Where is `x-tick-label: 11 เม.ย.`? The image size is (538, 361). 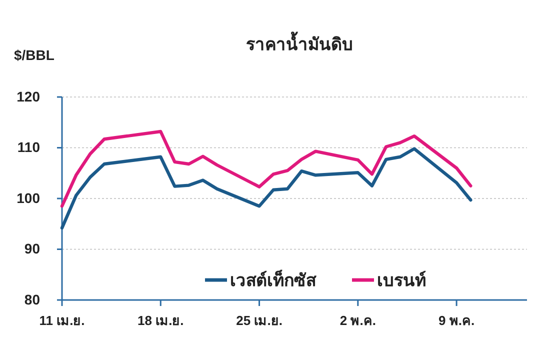 x-tick-label: 11 เม.ย. is located at coordinates (62, 320).